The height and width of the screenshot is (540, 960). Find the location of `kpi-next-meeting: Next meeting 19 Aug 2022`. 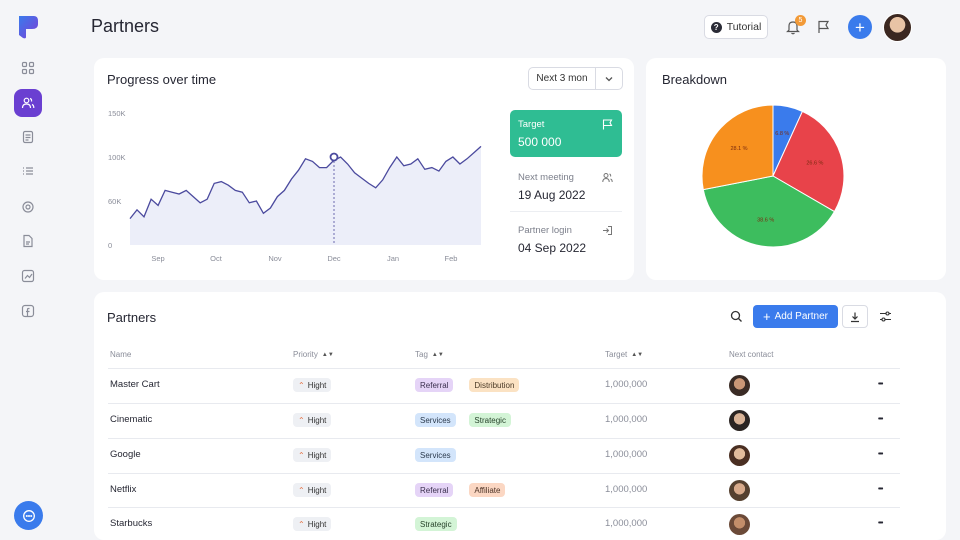

kpi-next-meeting: Next meeting 19 Aug 2022 is located at coordinates (566, 186).